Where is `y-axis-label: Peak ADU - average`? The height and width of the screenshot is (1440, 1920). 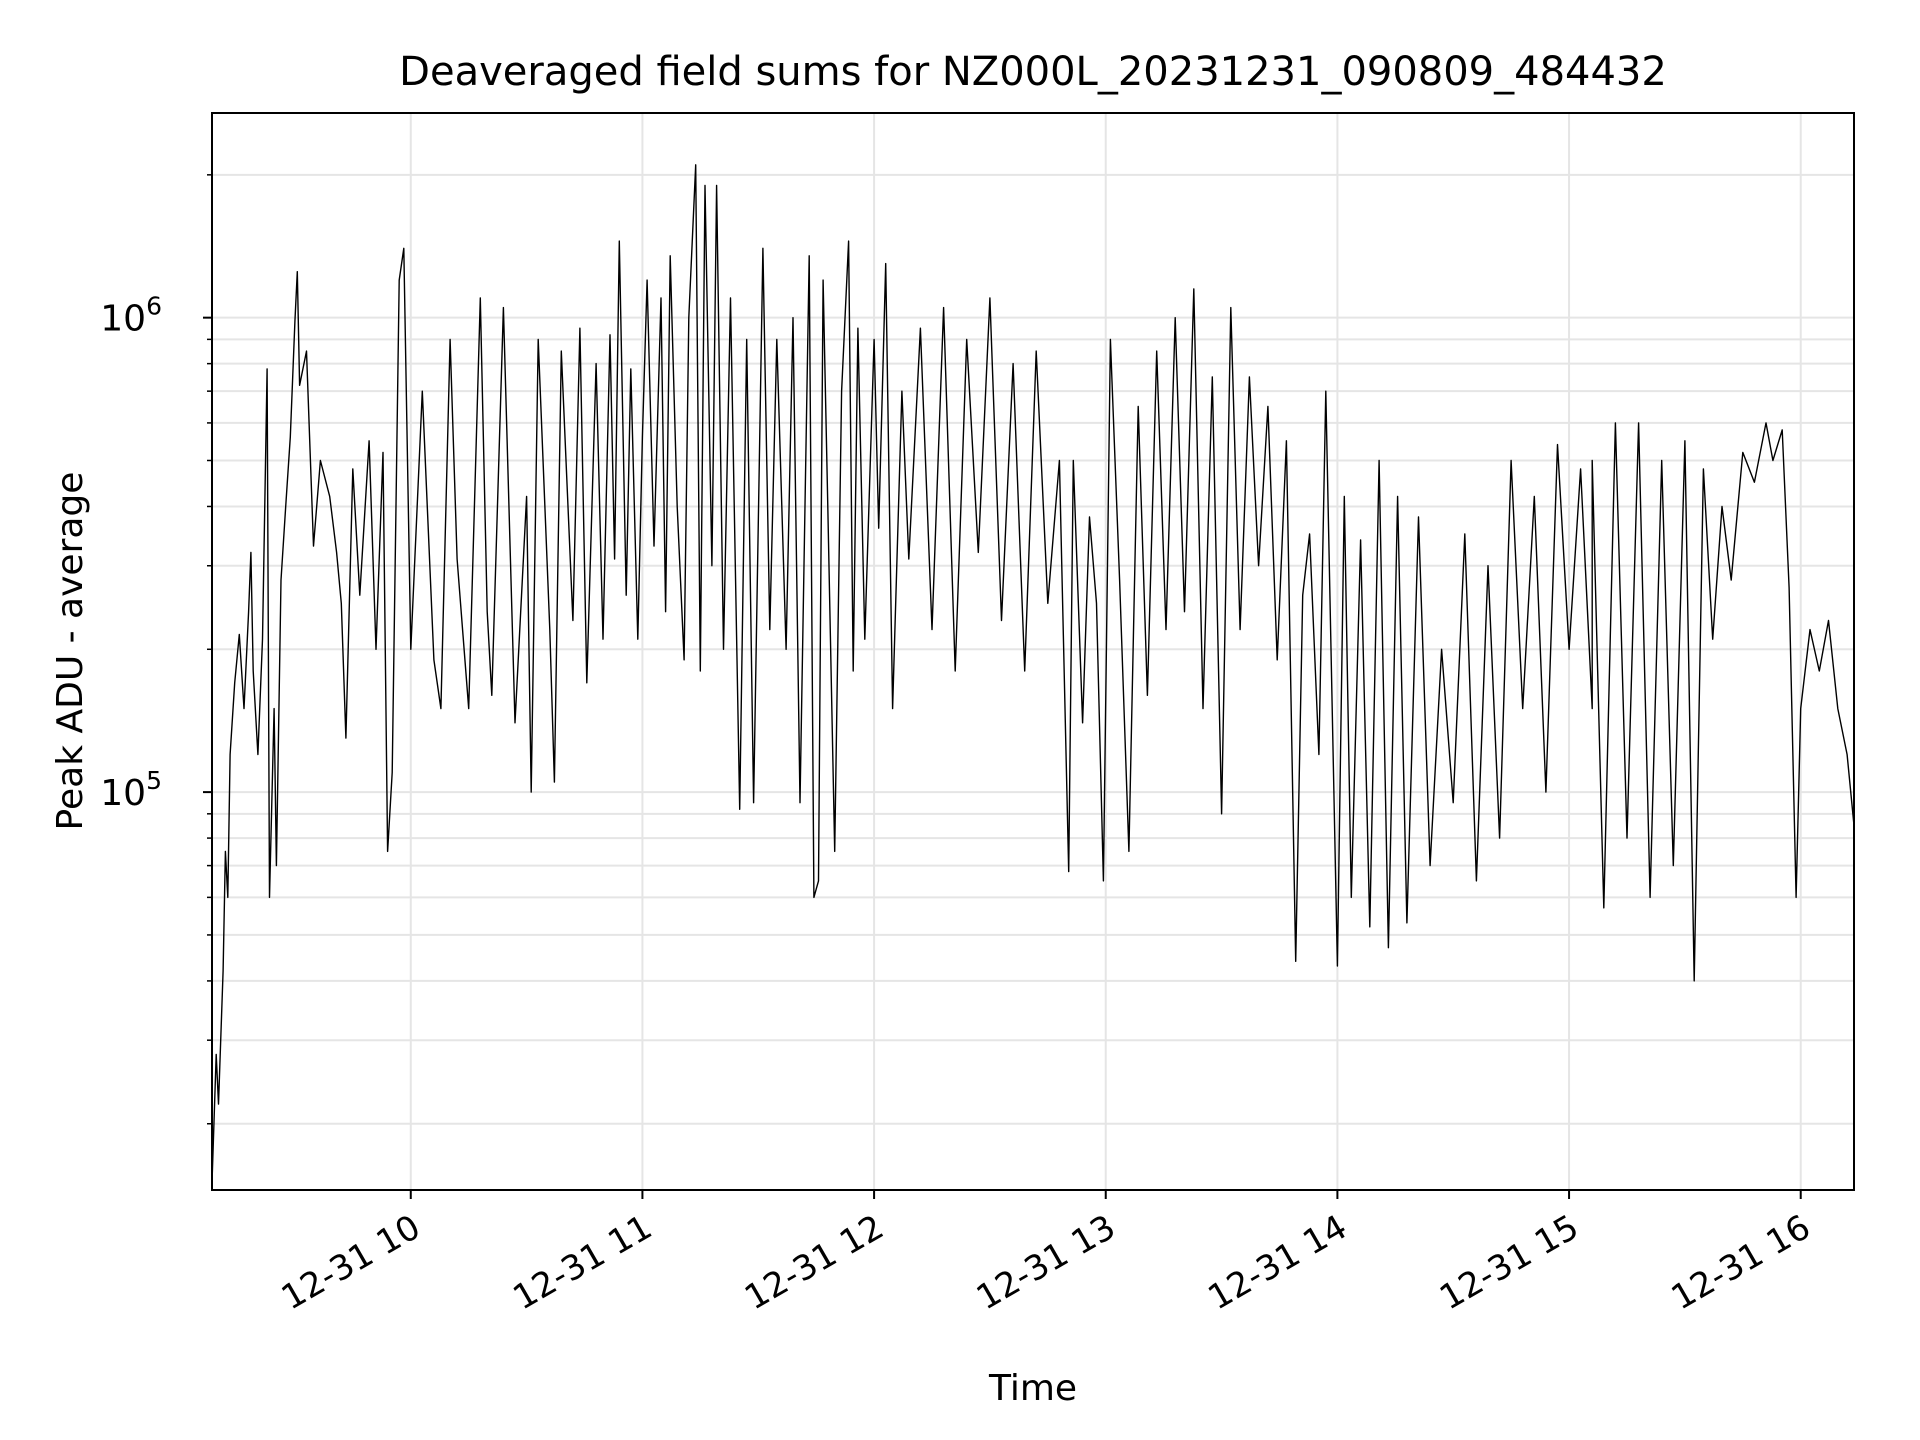 y-axis-label: Peak ADU - average is located at coordinates (70, 651).